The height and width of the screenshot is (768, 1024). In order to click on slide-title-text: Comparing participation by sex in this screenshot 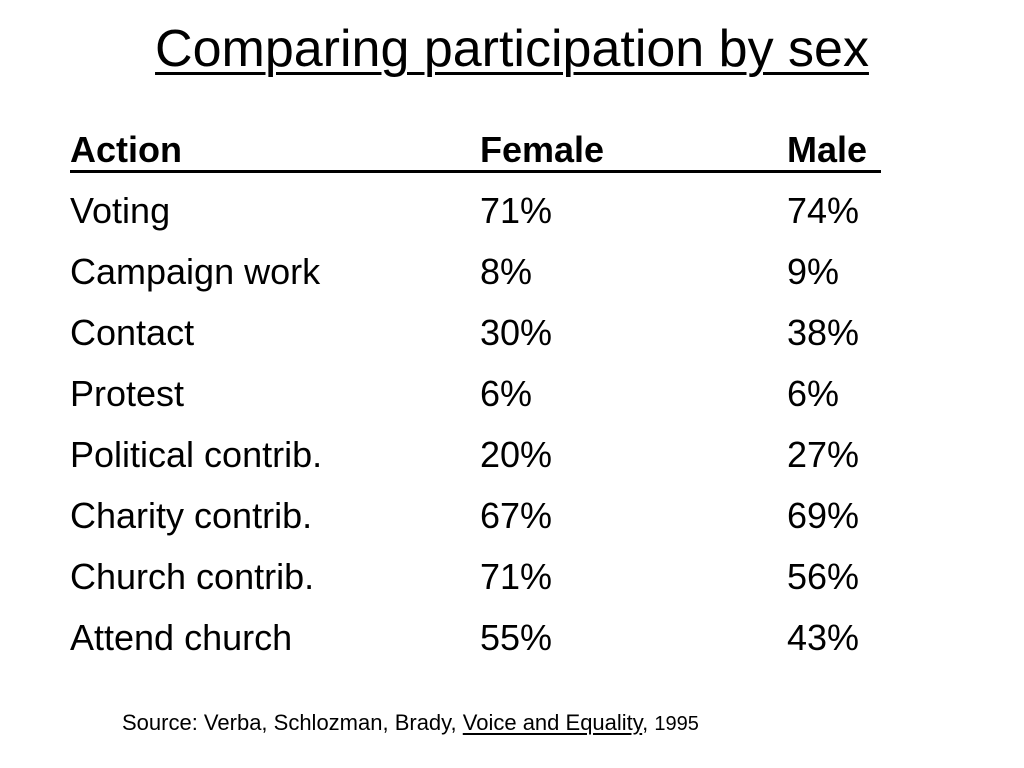, I will do `click(512, 49)`.